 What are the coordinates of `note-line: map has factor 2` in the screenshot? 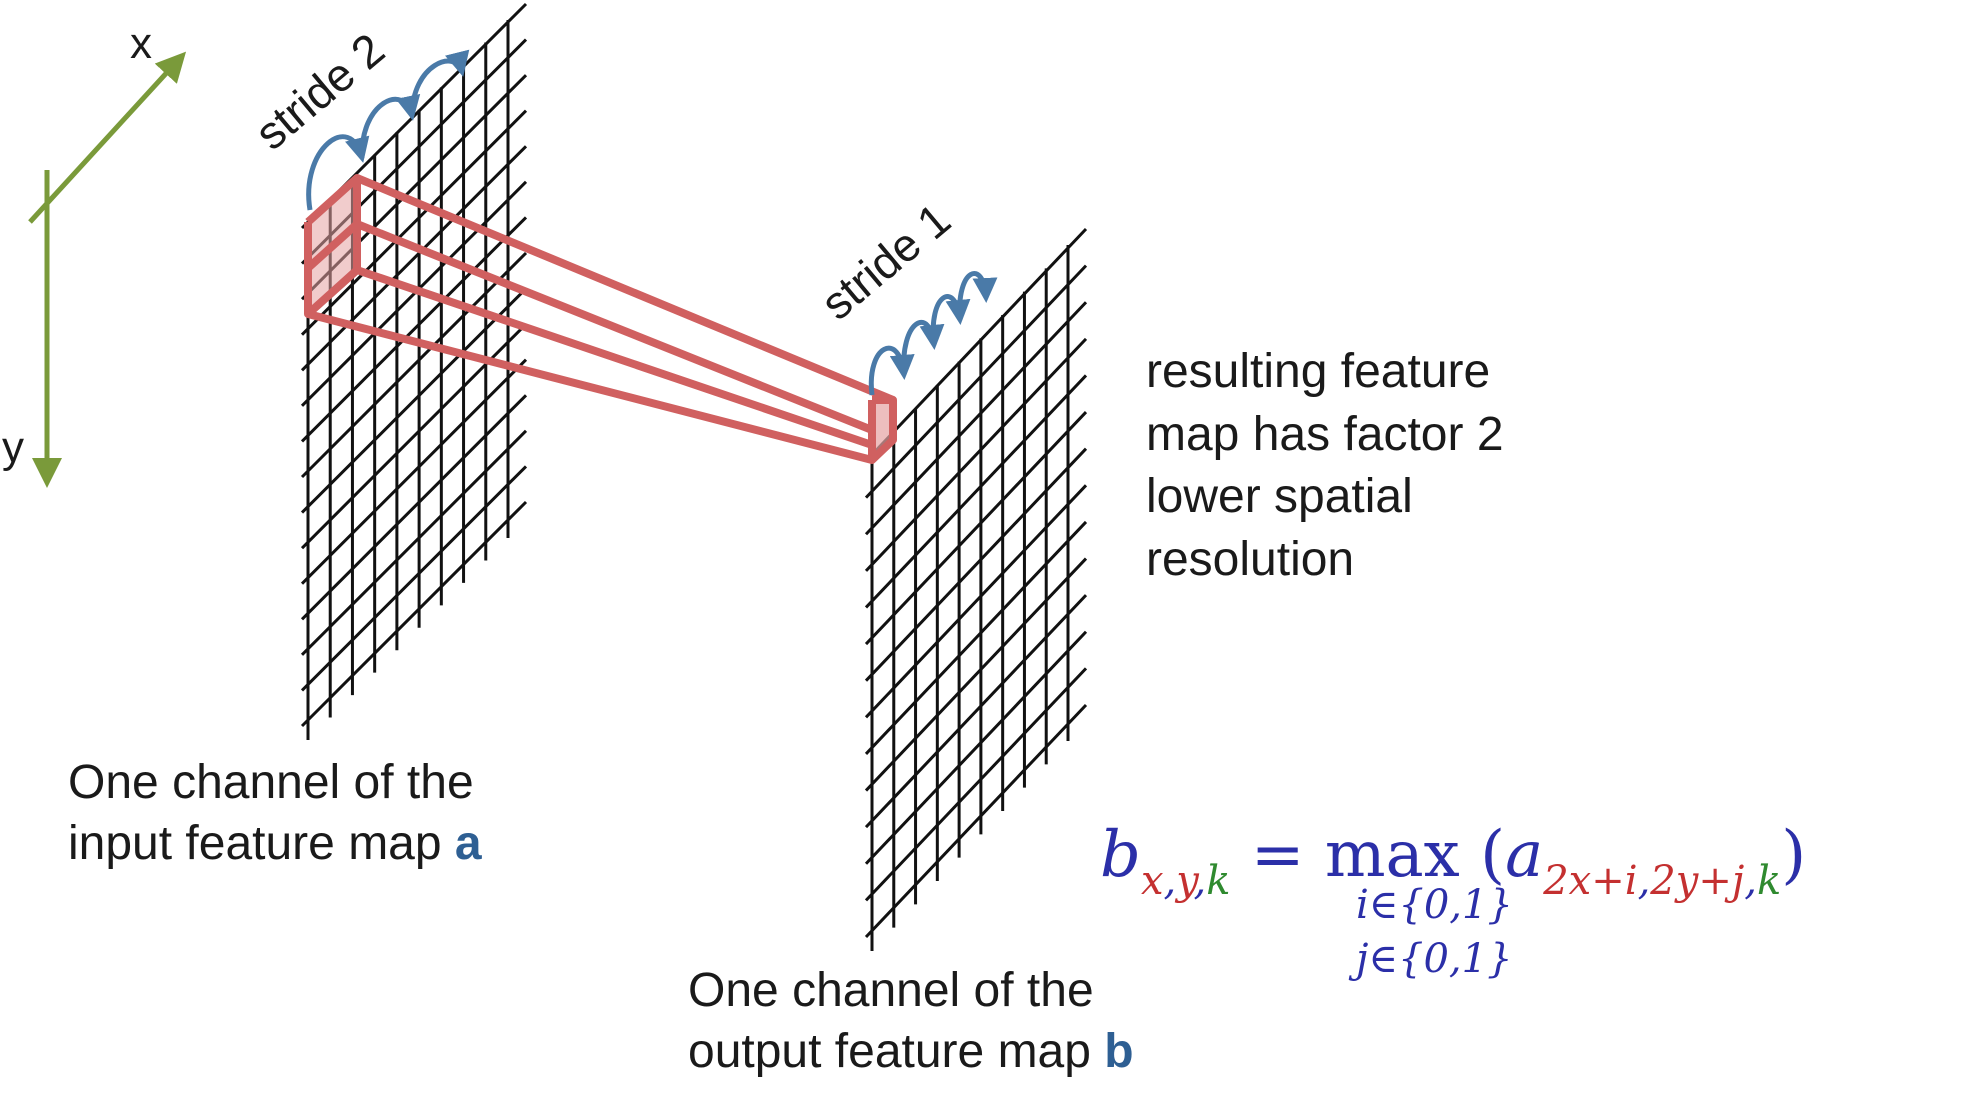 It's located at (1325, 434).